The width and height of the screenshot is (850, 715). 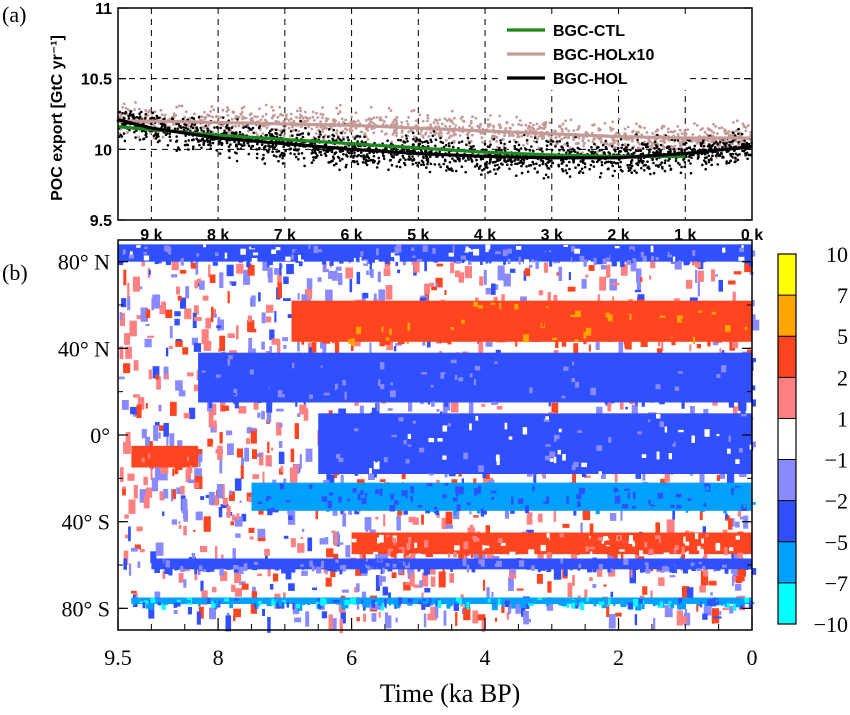 What do you see at coordinates (590, 79) in the screenshot?
I see `legend-label: BGC-HOL` at bounding box center [590, 79].